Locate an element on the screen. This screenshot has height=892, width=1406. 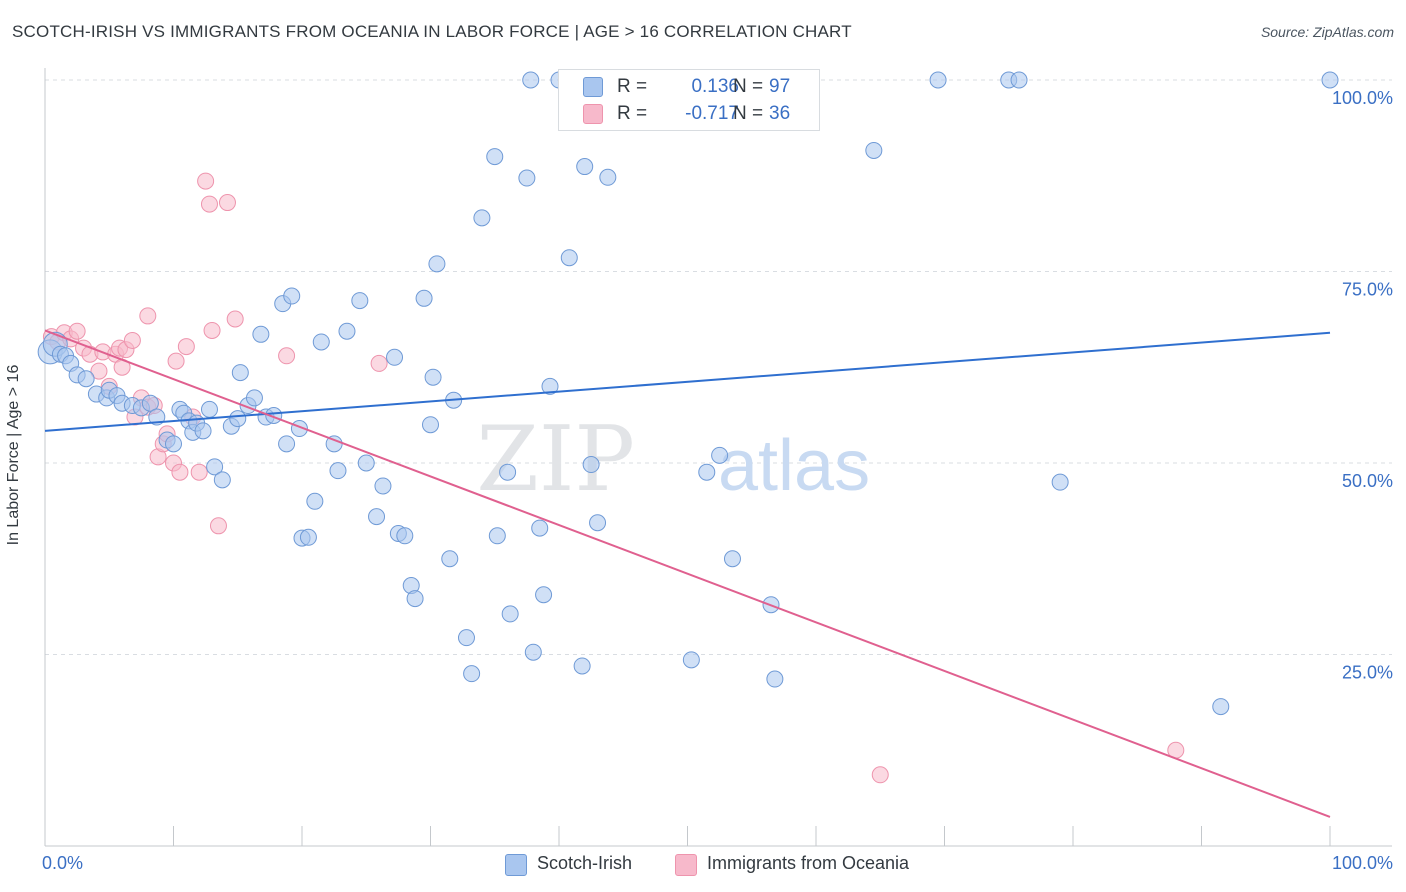
watermark-atlas: atlas is located at coordinates (794, 466).